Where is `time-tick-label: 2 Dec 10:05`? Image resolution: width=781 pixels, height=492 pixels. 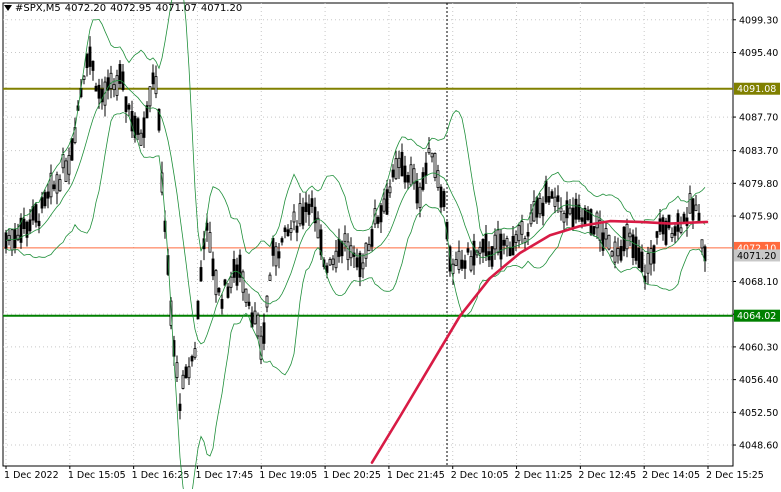
time-tick-label: 2 Dec 10:05 is located at coordinates (480, 475).